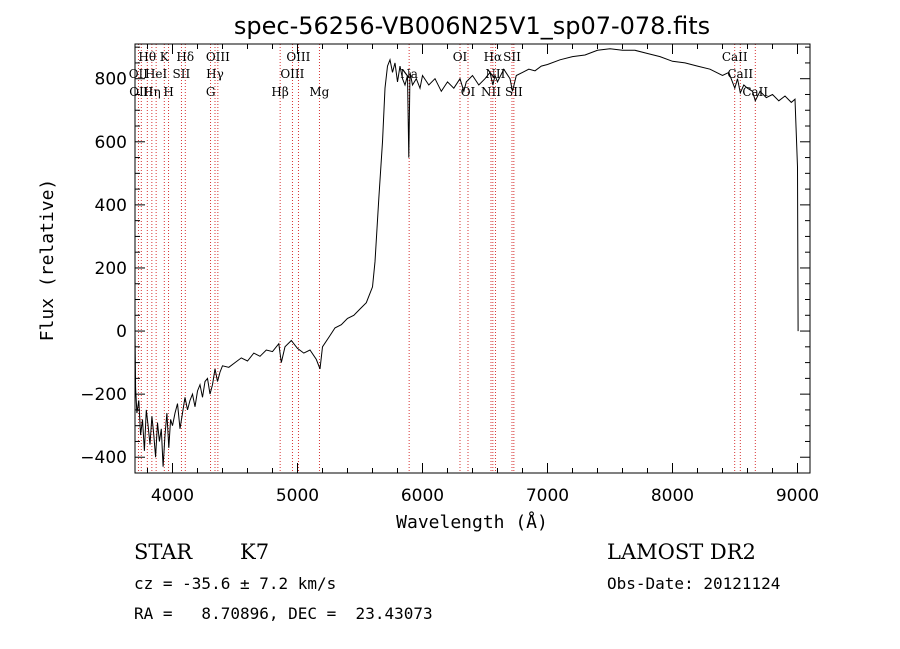  Describe the element at coordinates (255, 552) in the screenshot. I see `object-subclass: K7` at that location.